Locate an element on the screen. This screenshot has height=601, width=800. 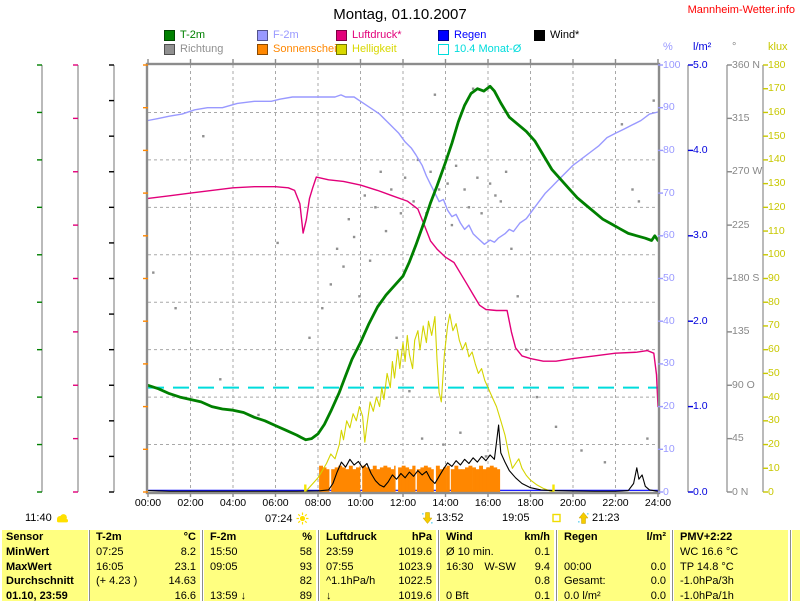
table-text: Luftdruck is located at coordinates (351, 537).